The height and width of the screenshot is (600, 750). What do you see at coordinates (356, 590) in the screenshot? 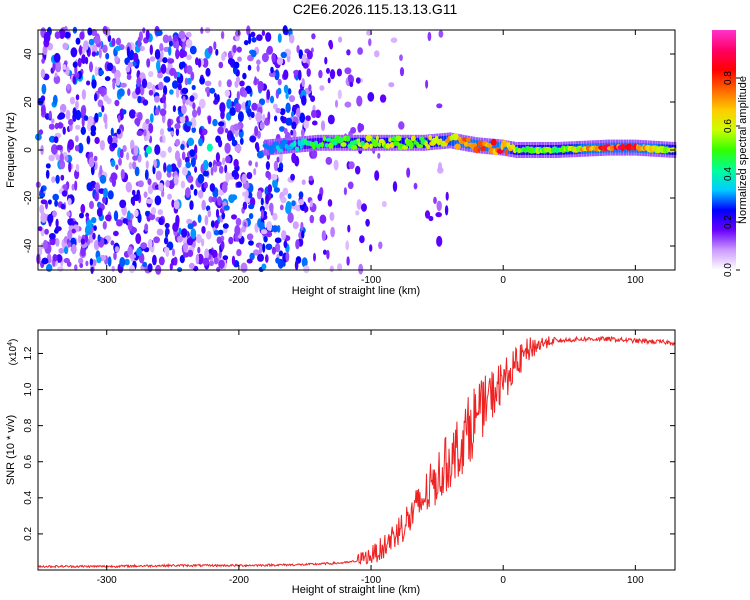
I see `snr-x-axis-label: Height of straight line (km)` at bounding box center [356, 590].